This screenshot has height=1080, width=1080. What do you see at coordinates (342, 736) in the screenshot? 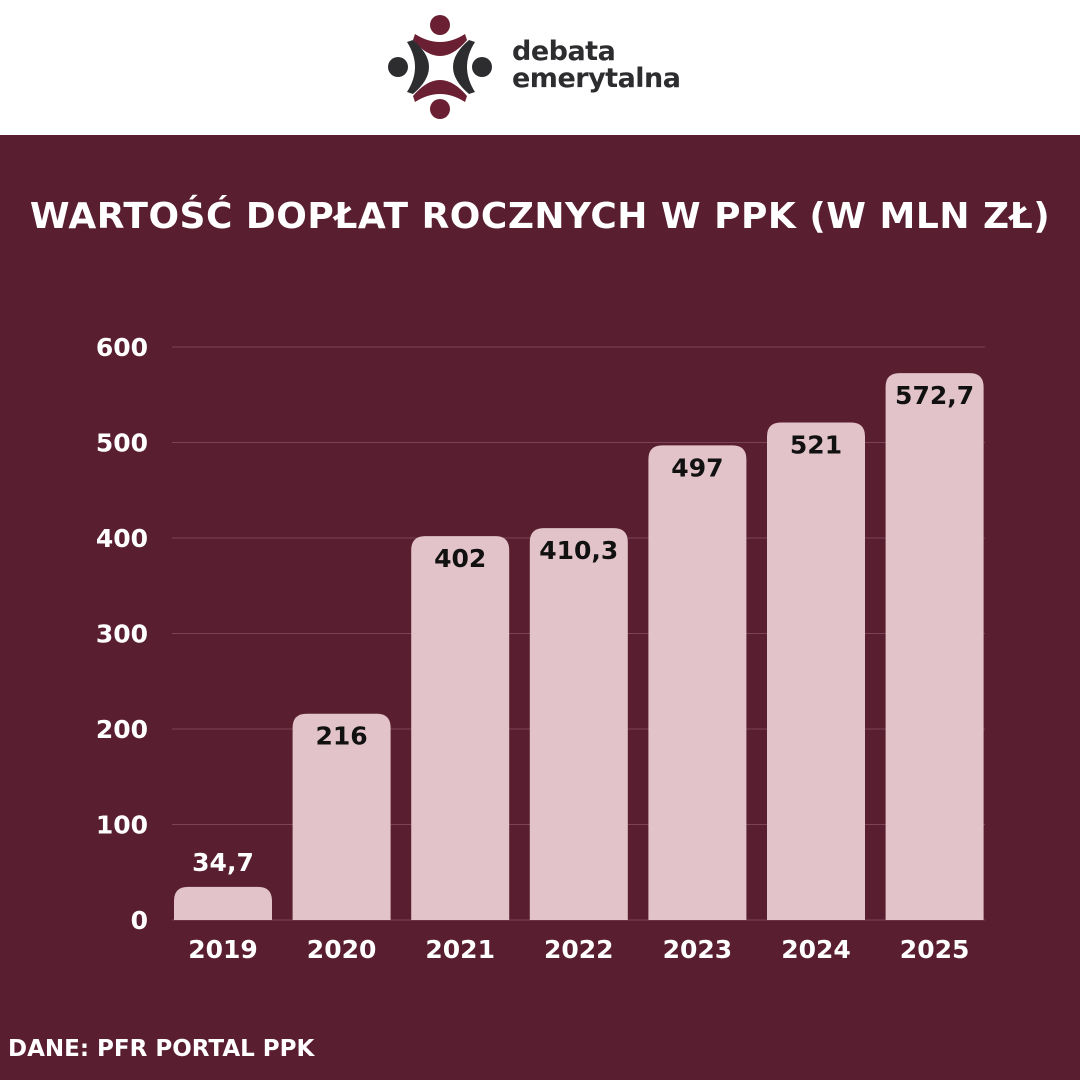
I see `data-label: 216` at bounding box center [342, 736].